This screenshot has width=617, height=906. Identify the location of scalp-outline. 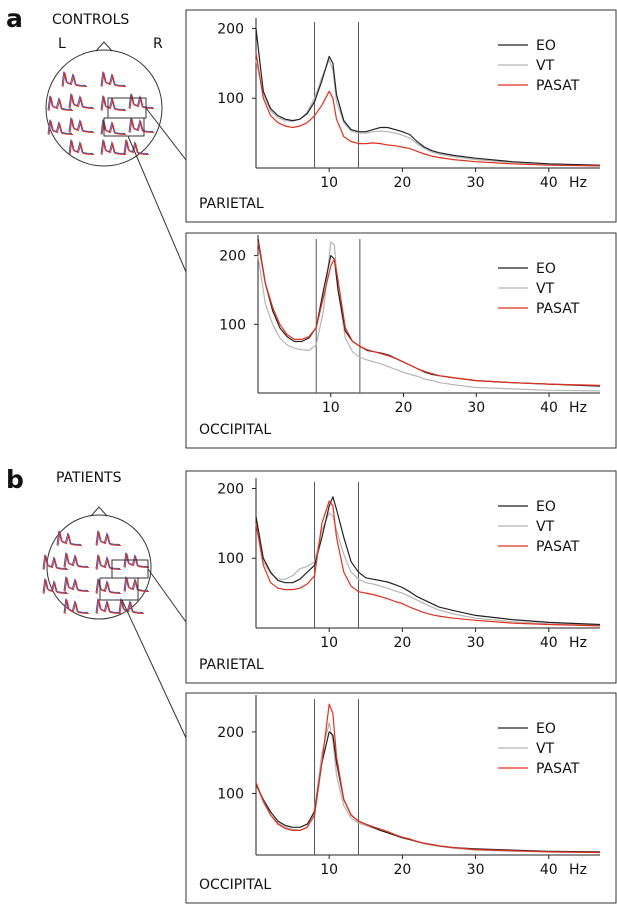
(99, 567).